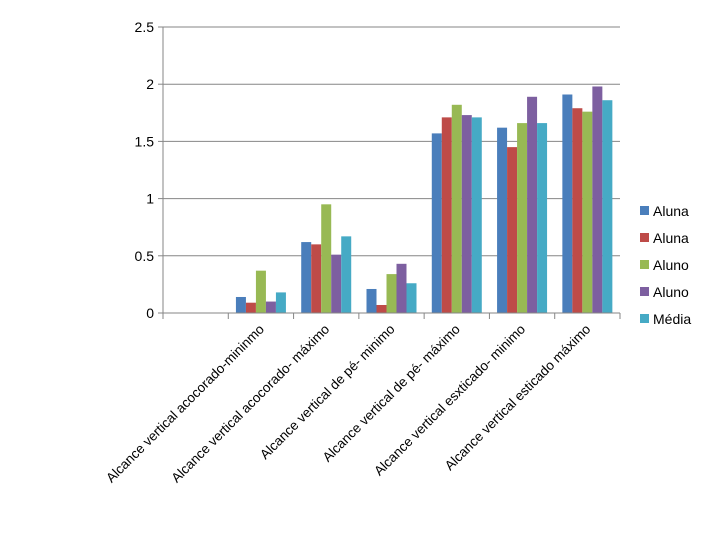 This screenshot has width=720, height=545. What do you see at coordinates (145, 27) in the screenshot?
I see `y-tick-label: 2.5` at bounding box center [145, 27].